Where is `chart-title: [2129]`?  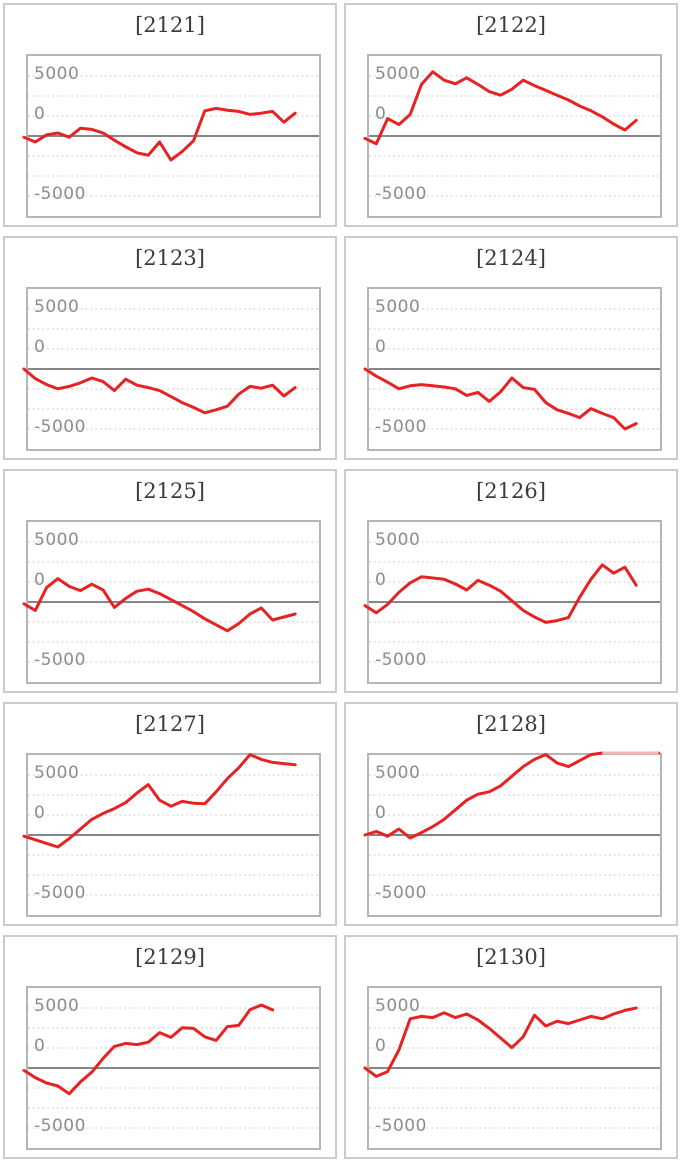
chart-title: [2129] is located at coordinates (170, 957).